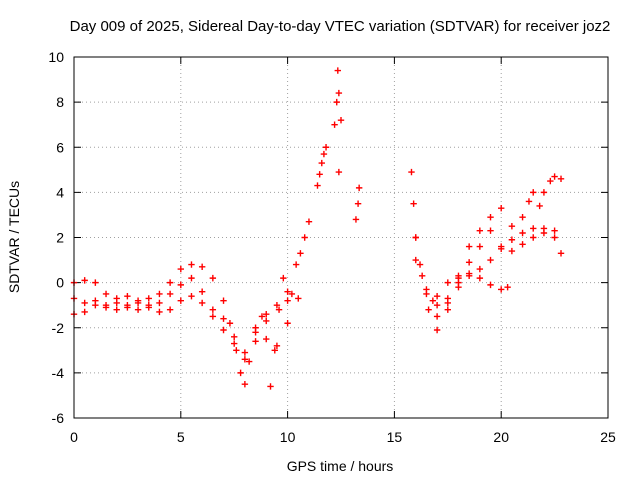  Describe the element at coordinates (74, 437) in the screenshot. I see `x-tick-label: 0` at that location.